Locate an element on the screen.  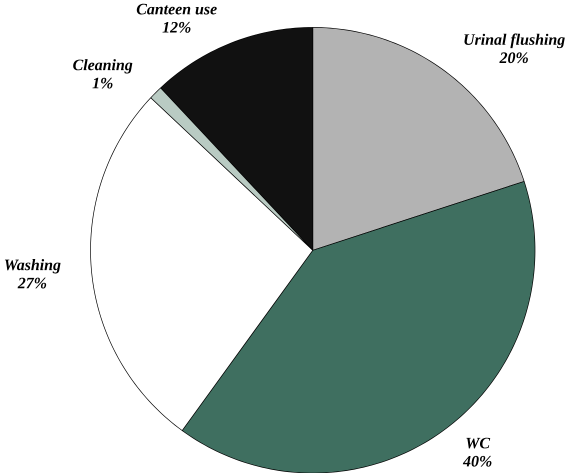
slice-label: Cleaning is located at coordinates (102, 66).